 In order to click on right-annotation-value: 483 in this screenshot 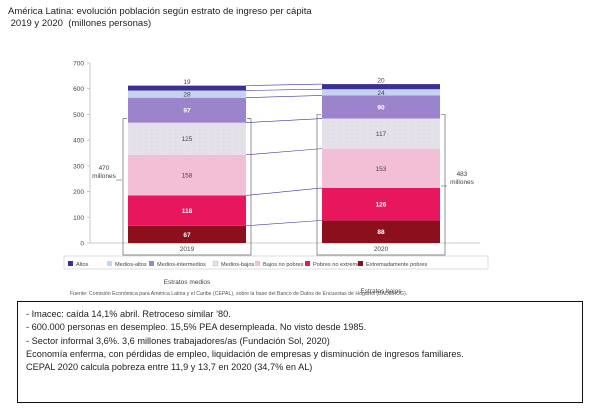, I will do `click(462, 174)`.